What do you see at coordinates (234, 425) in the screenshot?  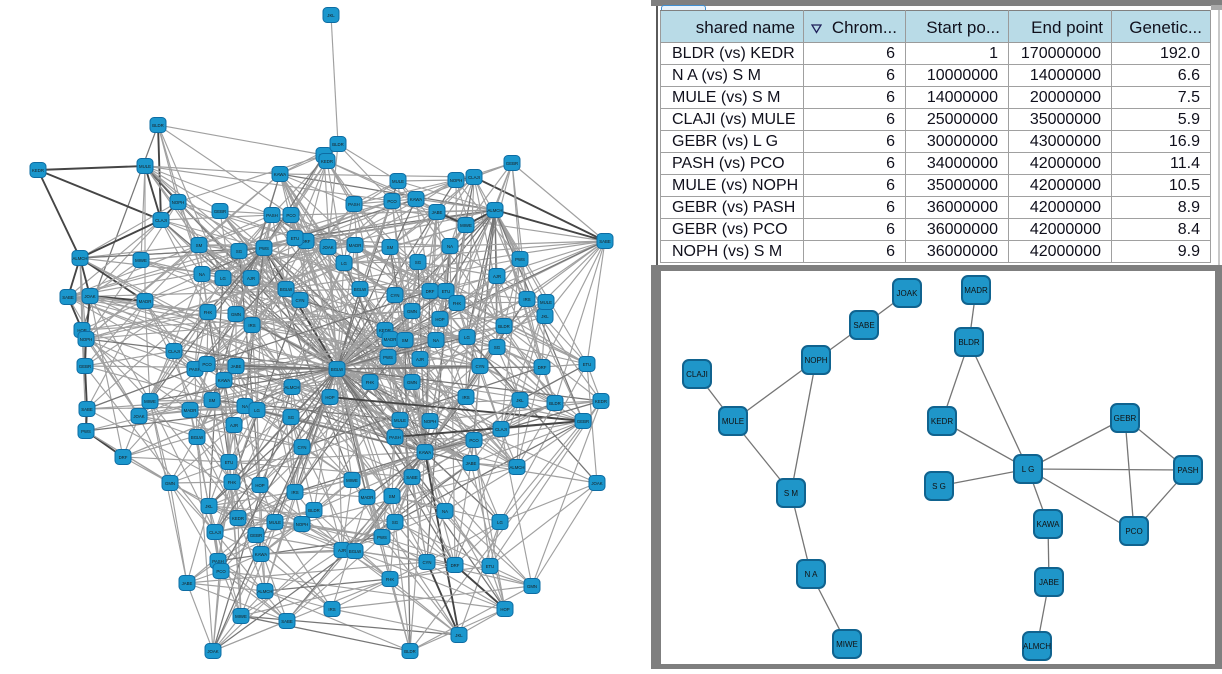 I see `svg-text: AJR` at bounding box center [234, 425].